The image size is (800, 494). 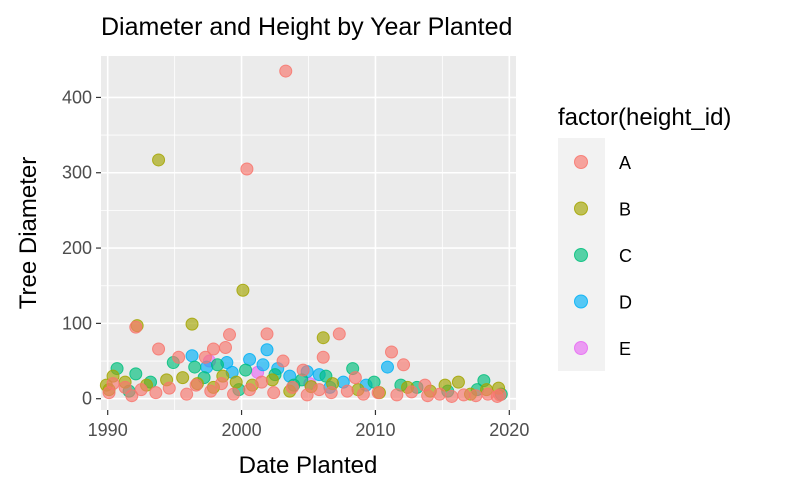 I want to click on y-axis-title: Tree Diameter, so click(x=28, y=233).